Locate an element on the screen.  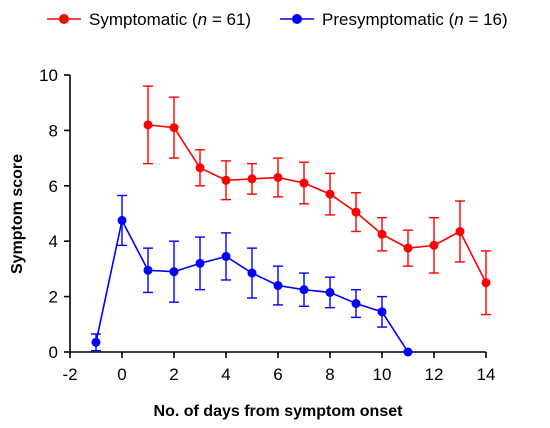
x-tick-label: -2 is located at coordinates (69, 374).